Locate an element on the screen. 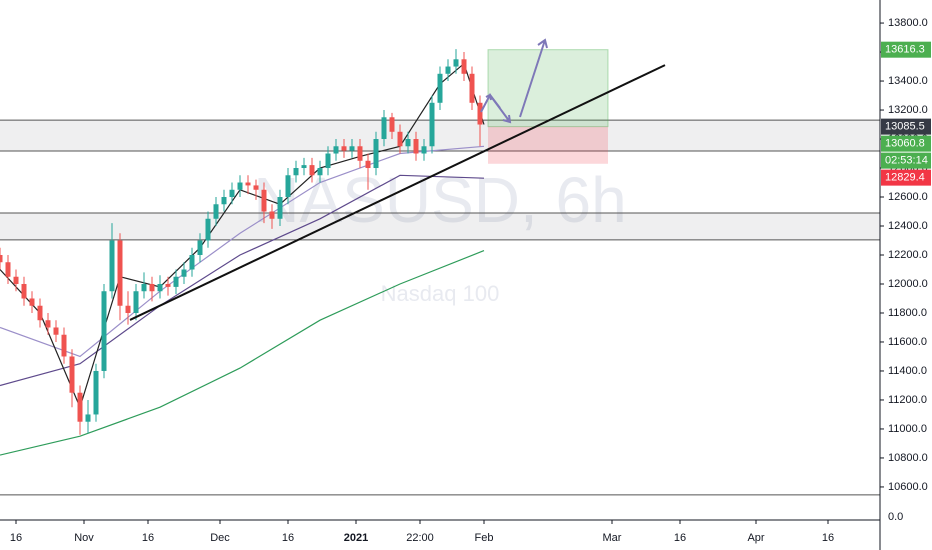 The width and height of the screenshot is (932, 550). y-tick-label: 10800.0 is located at coordinates (908, 458).